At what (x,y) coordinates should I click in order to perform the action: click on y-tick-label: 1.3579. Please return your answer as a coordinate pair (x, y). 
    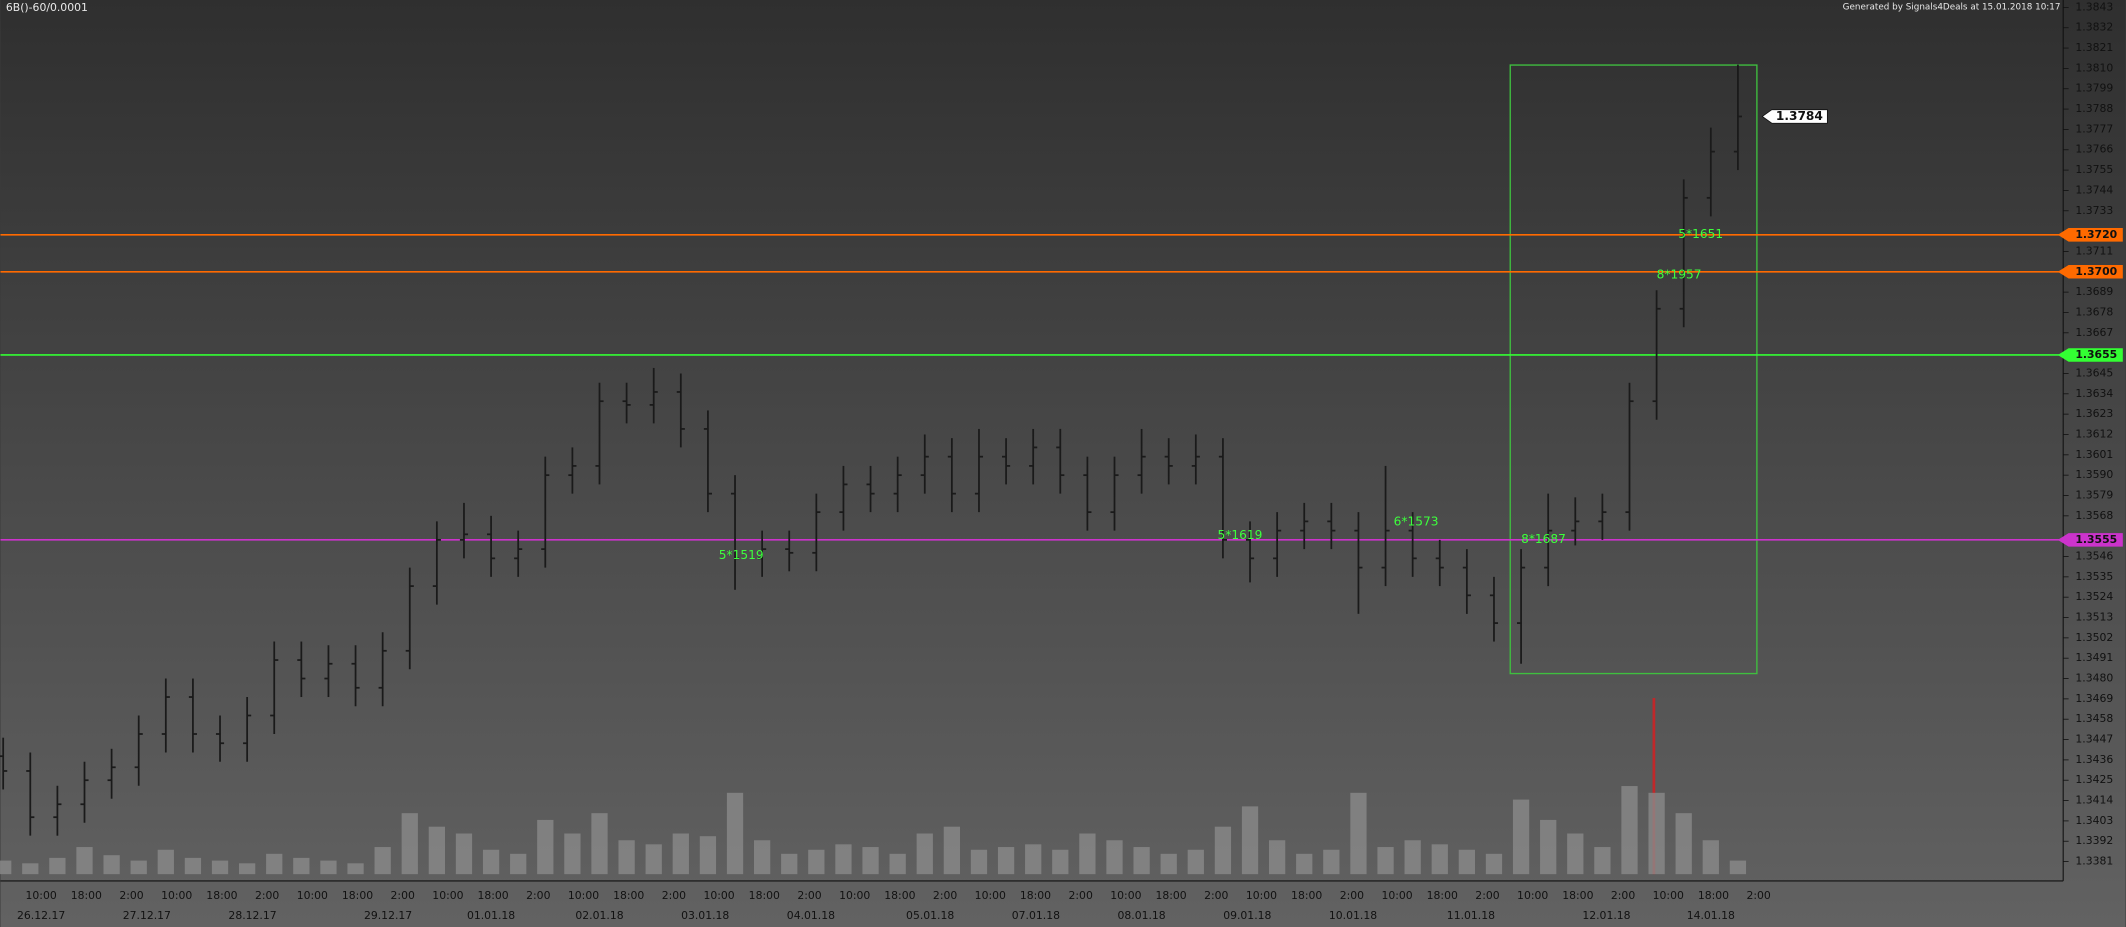
    Looking at the image, I should click on (2094, 494).